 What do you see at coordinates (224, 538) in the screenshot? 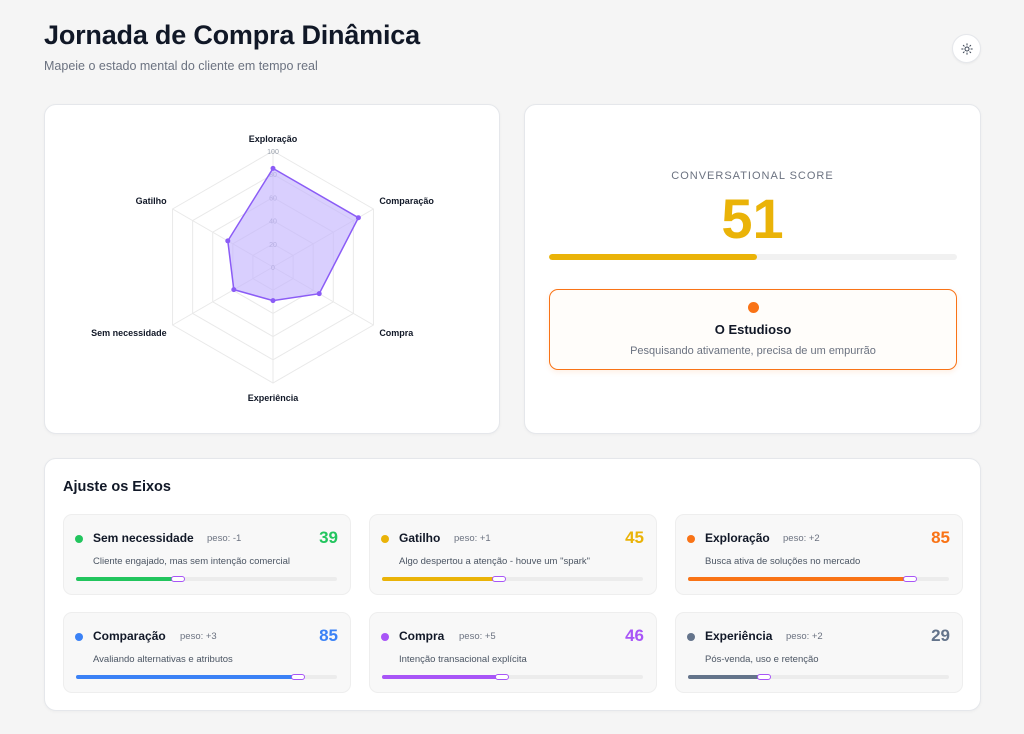
I see `axis-weight: peso: -1` at bounding box center [224, 538].